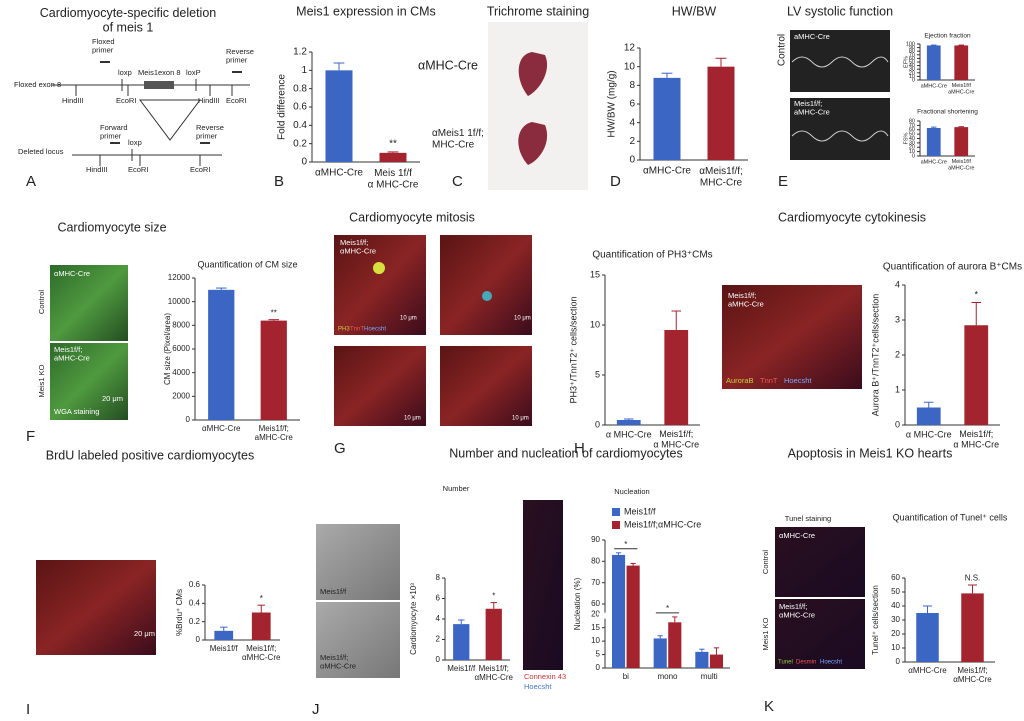 The image size is (1024, 721). What do you see at coordinates (144, 633) in the screenshot?
I see `scale-label: 20 μm` at bounding box center [144, 633].